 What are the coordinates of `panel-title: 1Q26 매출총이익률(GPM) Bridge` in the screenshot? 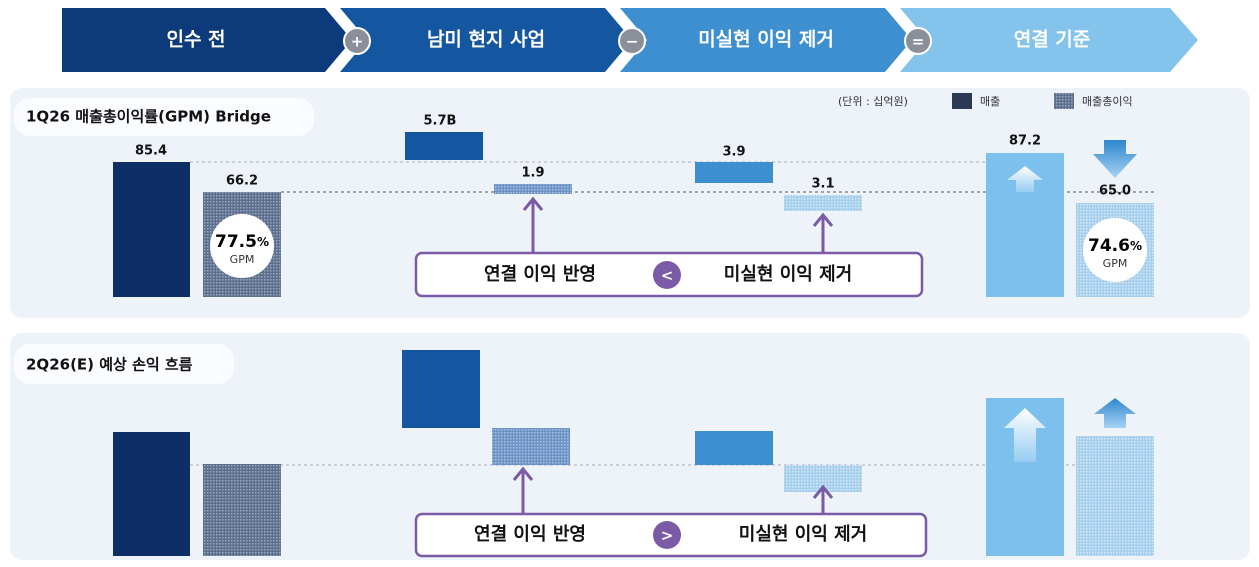 It's located at (148, 117).